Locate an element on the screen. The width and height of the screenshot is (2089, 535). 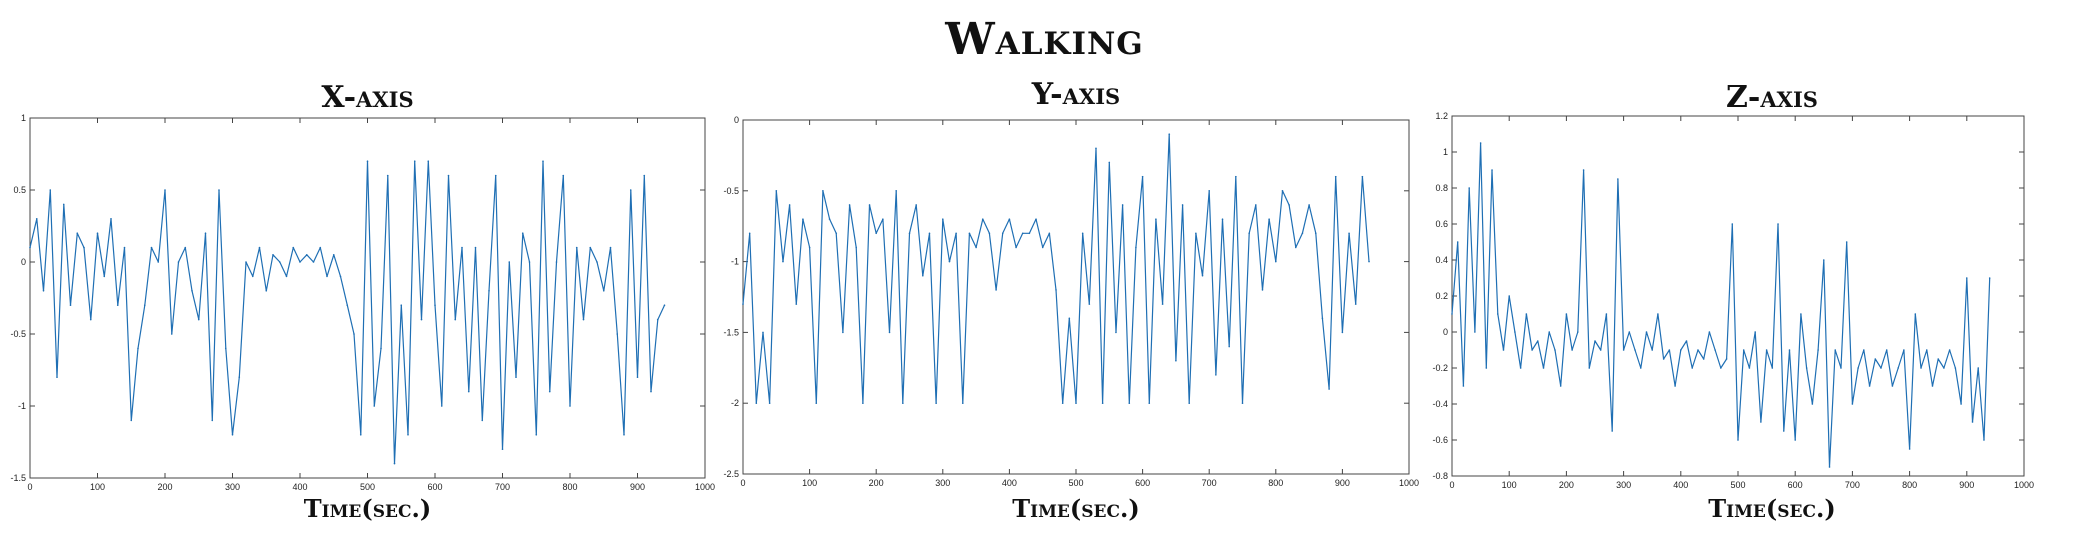
y-tick-label: -0.5 is located at coordinates (18, 334).